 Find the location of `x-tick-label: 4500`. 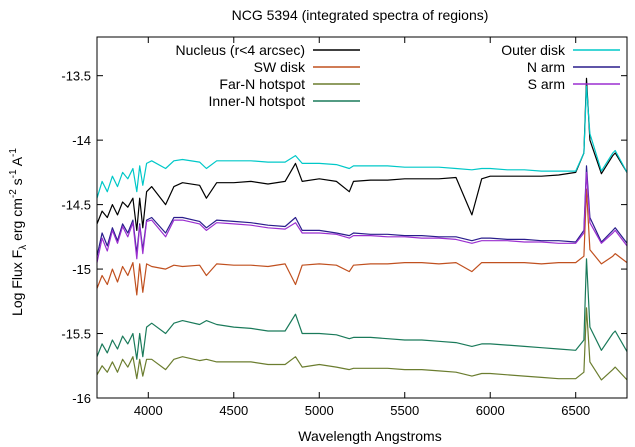

x-tick-label: 4500 is located at coordinates (233, 410).